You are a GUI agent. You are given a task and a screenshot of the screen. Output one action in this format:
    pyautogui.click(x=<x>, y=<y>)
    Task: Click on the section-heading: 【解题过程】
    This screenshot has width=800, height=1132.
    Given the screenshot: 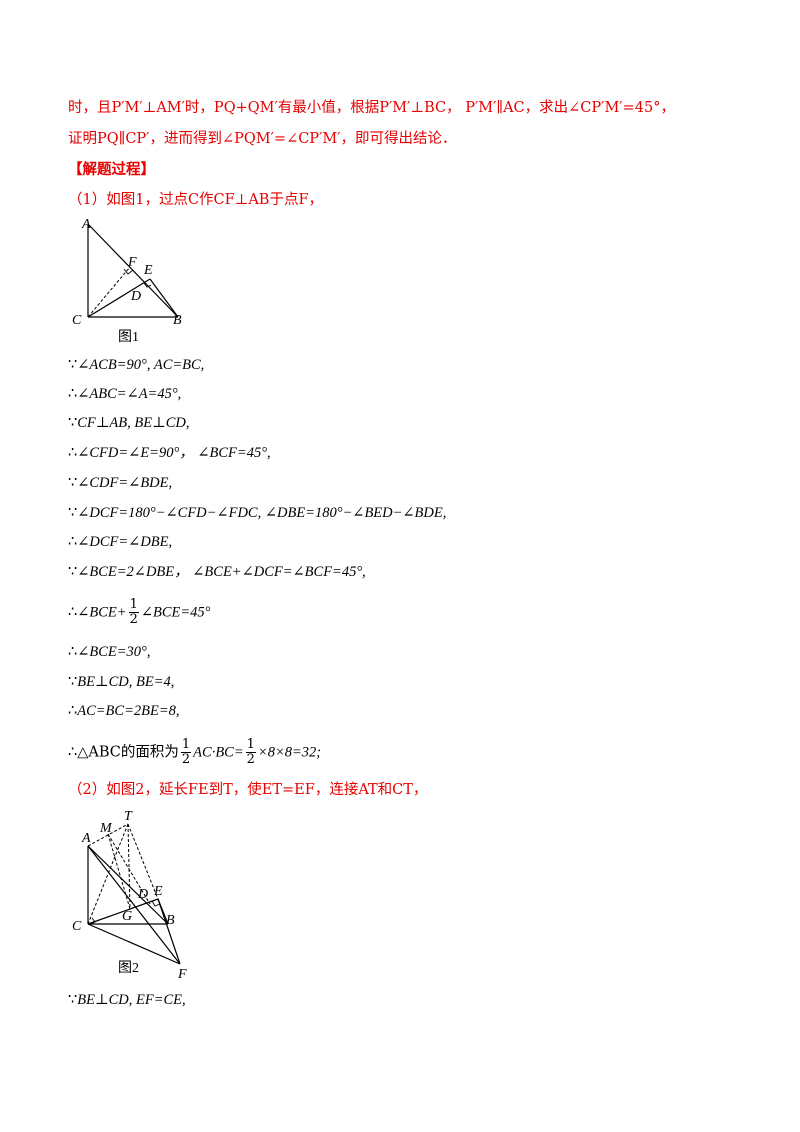 What is the action you would take?
    pyautogui.click(x=111, y=169)
    